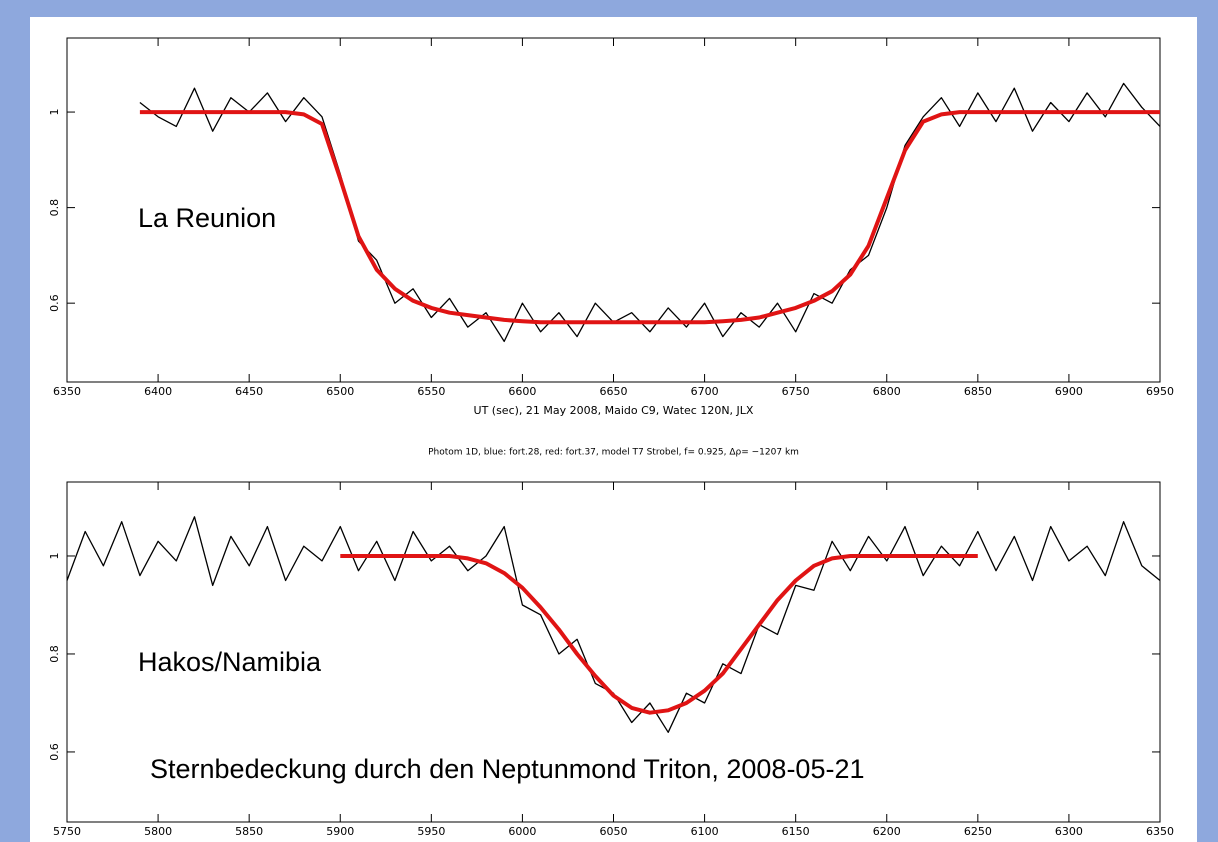 This screenshot has width=1218, height=842. What do you see at coordinates (522, 831) in the screenshot?
I see `x-tick-label: 6000` at bounding box center [522, 831].